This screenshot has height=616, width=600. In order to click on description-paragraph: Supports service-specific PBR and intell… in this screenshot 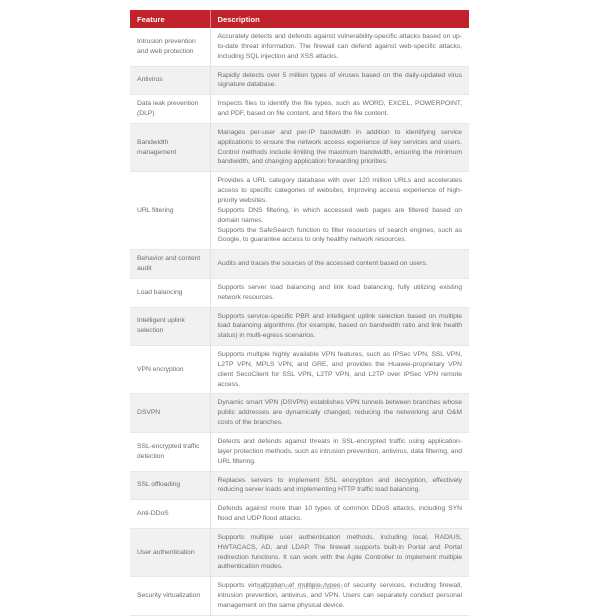, I will do `click(340, 326)`.